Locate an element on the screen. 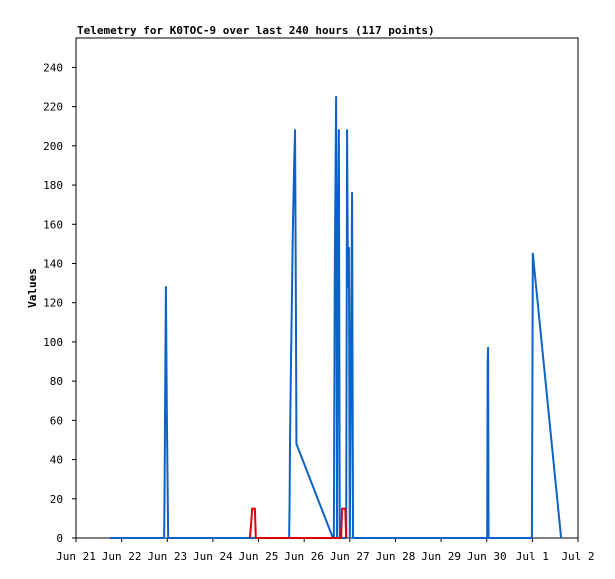 The height and width of the screenshot is (579, 615). y-tick-label: 20 is located at coordinates (56, 499).